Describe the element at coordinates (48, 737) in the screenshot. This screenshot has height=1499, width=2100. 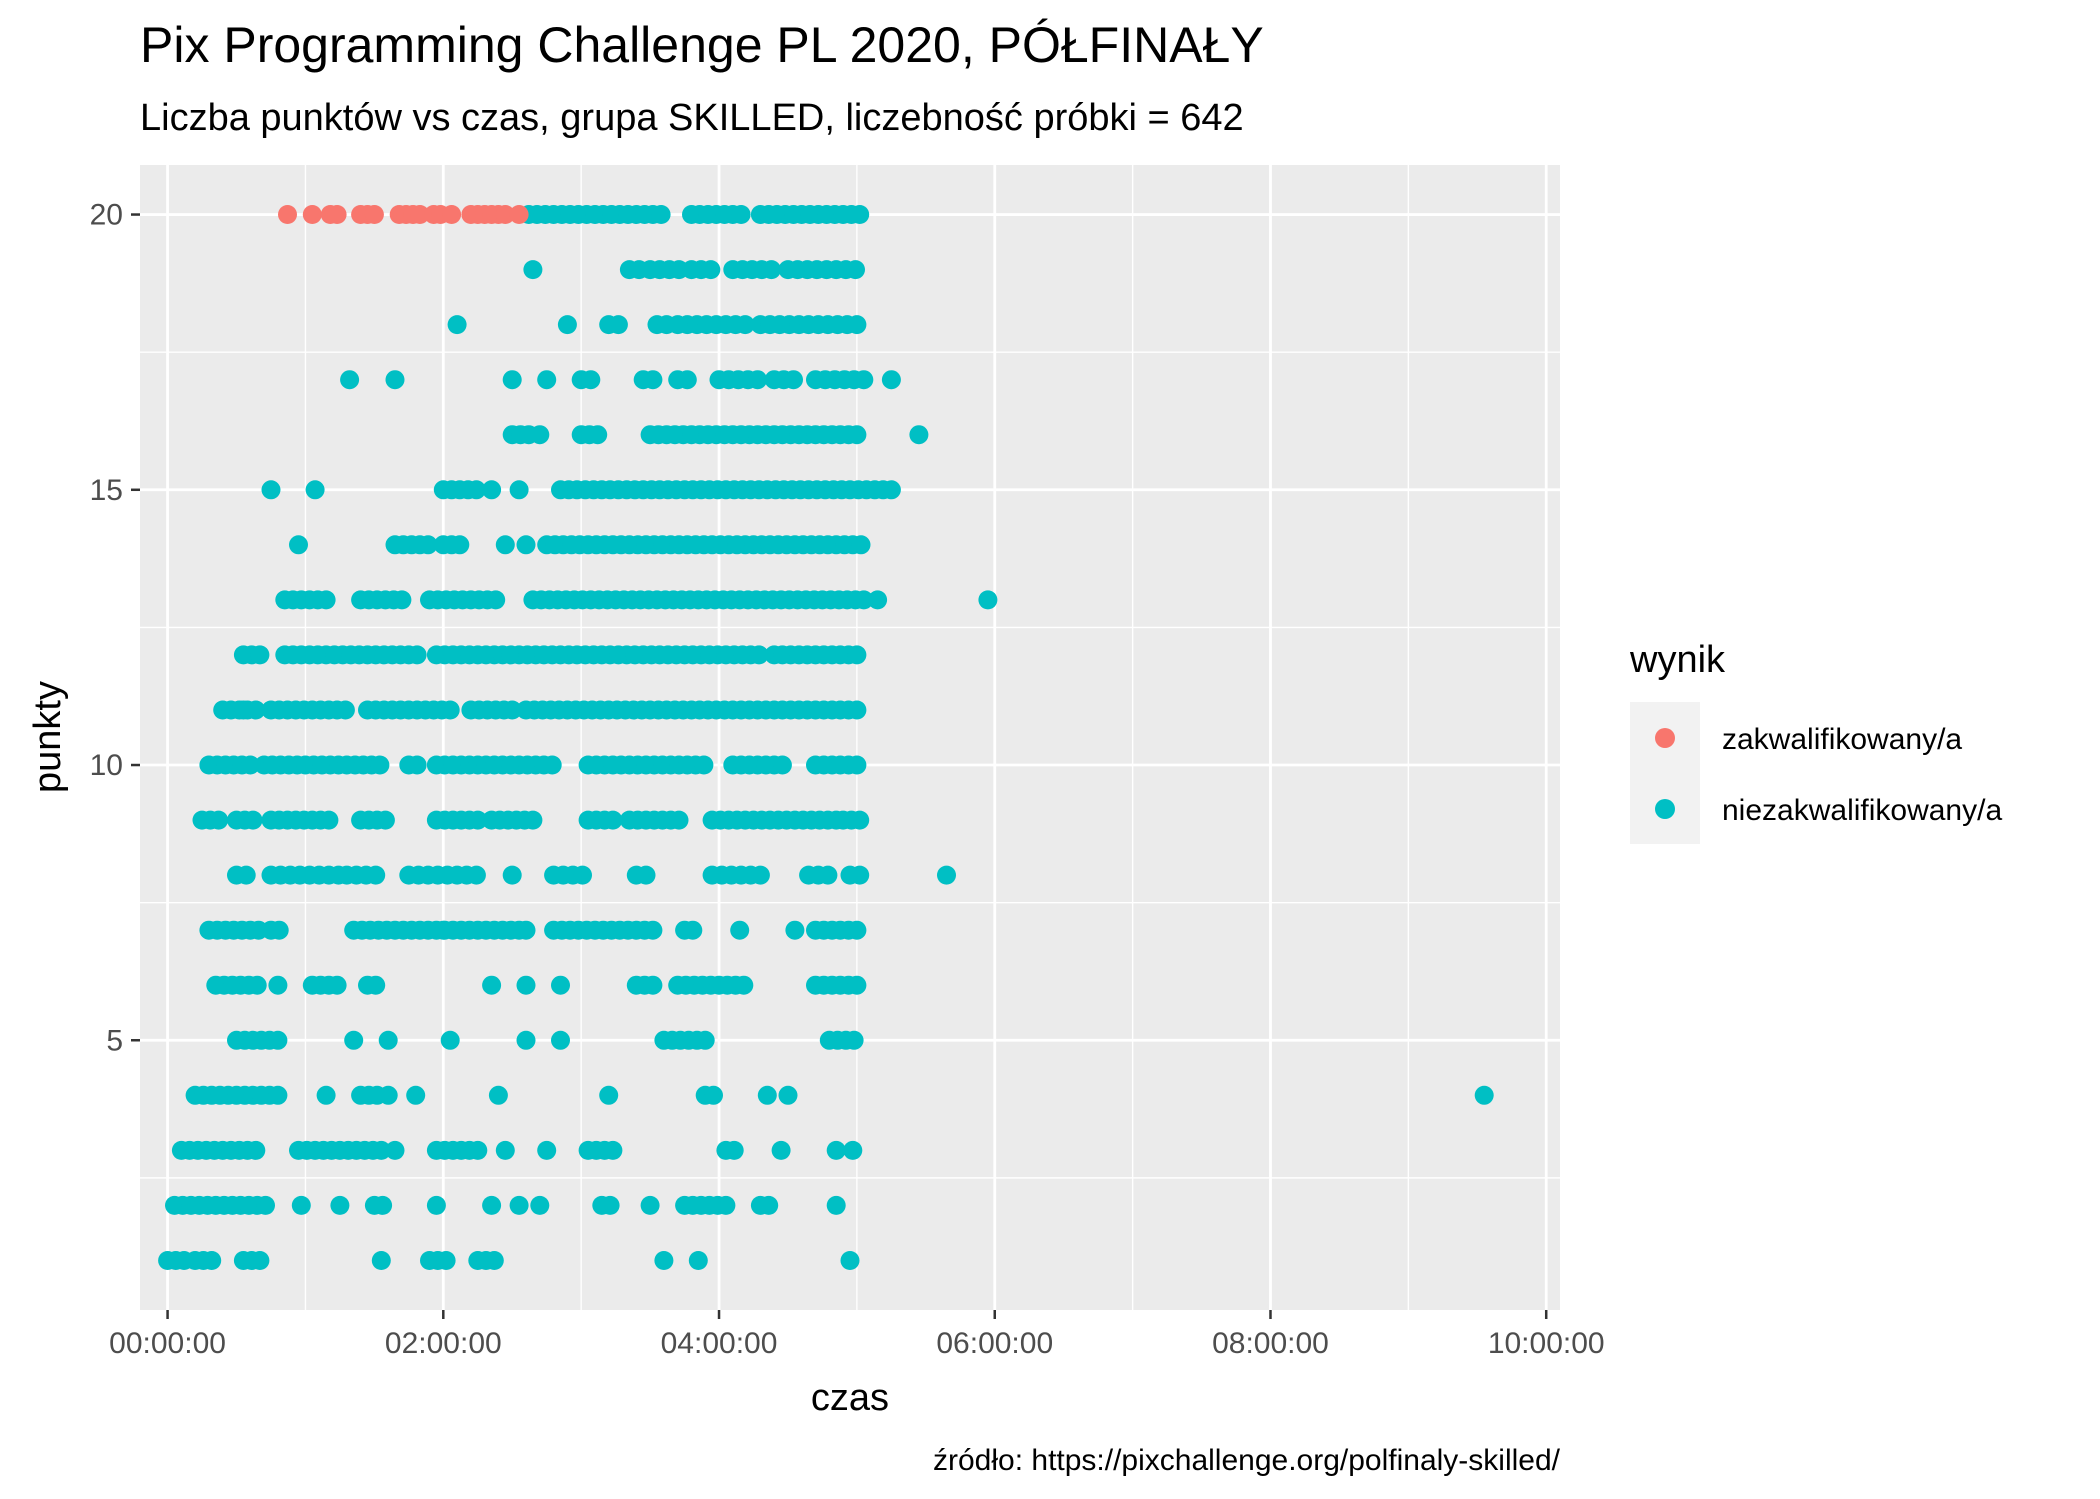
I see `y-axis-title: punkty` at that location.